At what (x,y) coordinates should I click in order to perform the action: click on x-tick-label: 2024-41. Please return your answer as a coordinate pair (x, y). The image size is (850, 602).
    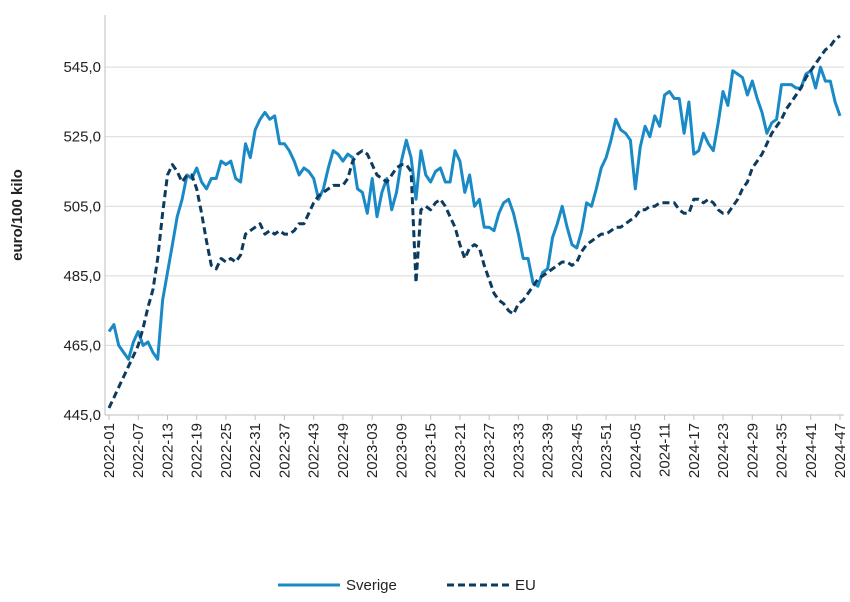
    Looking at the image, I should click on (811, 450).